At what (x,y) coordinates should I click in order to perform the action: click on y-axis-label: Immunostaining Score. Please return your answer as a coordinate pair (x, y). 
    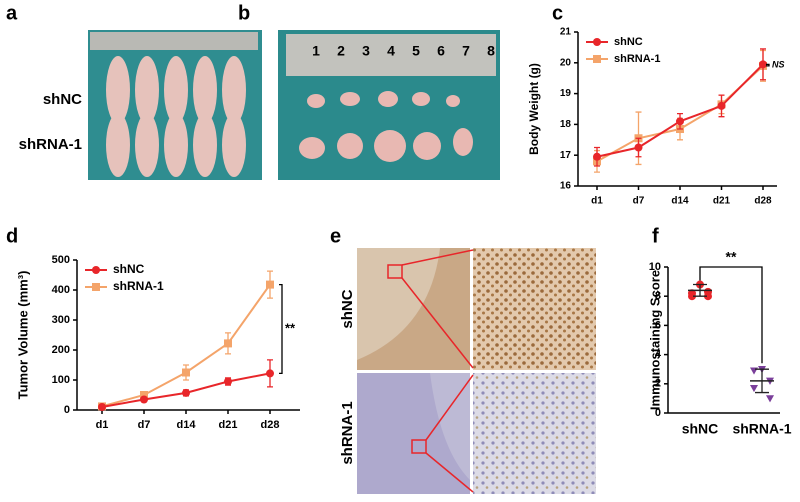
    Looking at the image, I should click on (654, 340).